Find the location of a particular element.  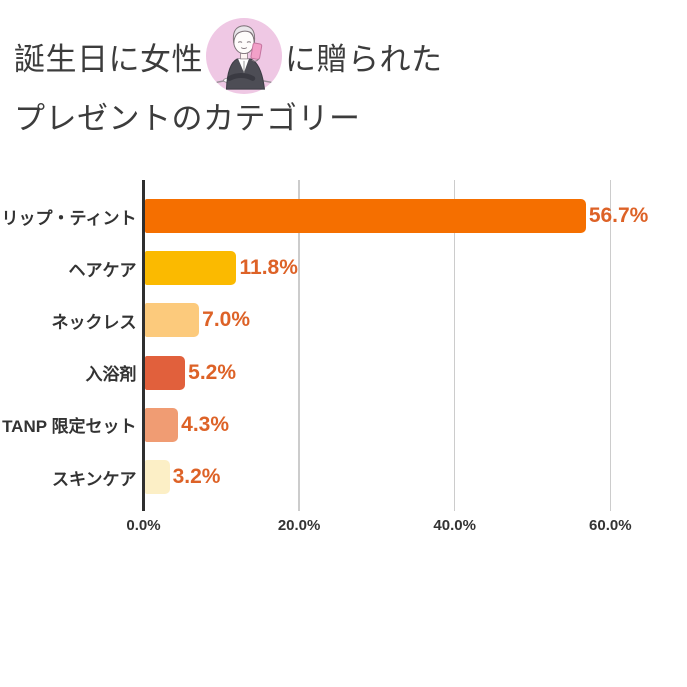

category-label-3: 入浴剤 is located at coordinates (111, 375).